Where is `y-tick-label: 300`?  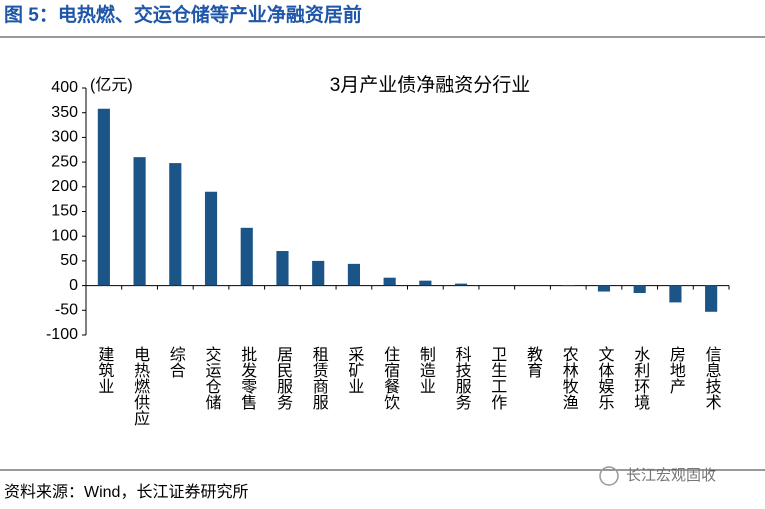 y-tick-label: 300 is located at coordinates (64, 137).